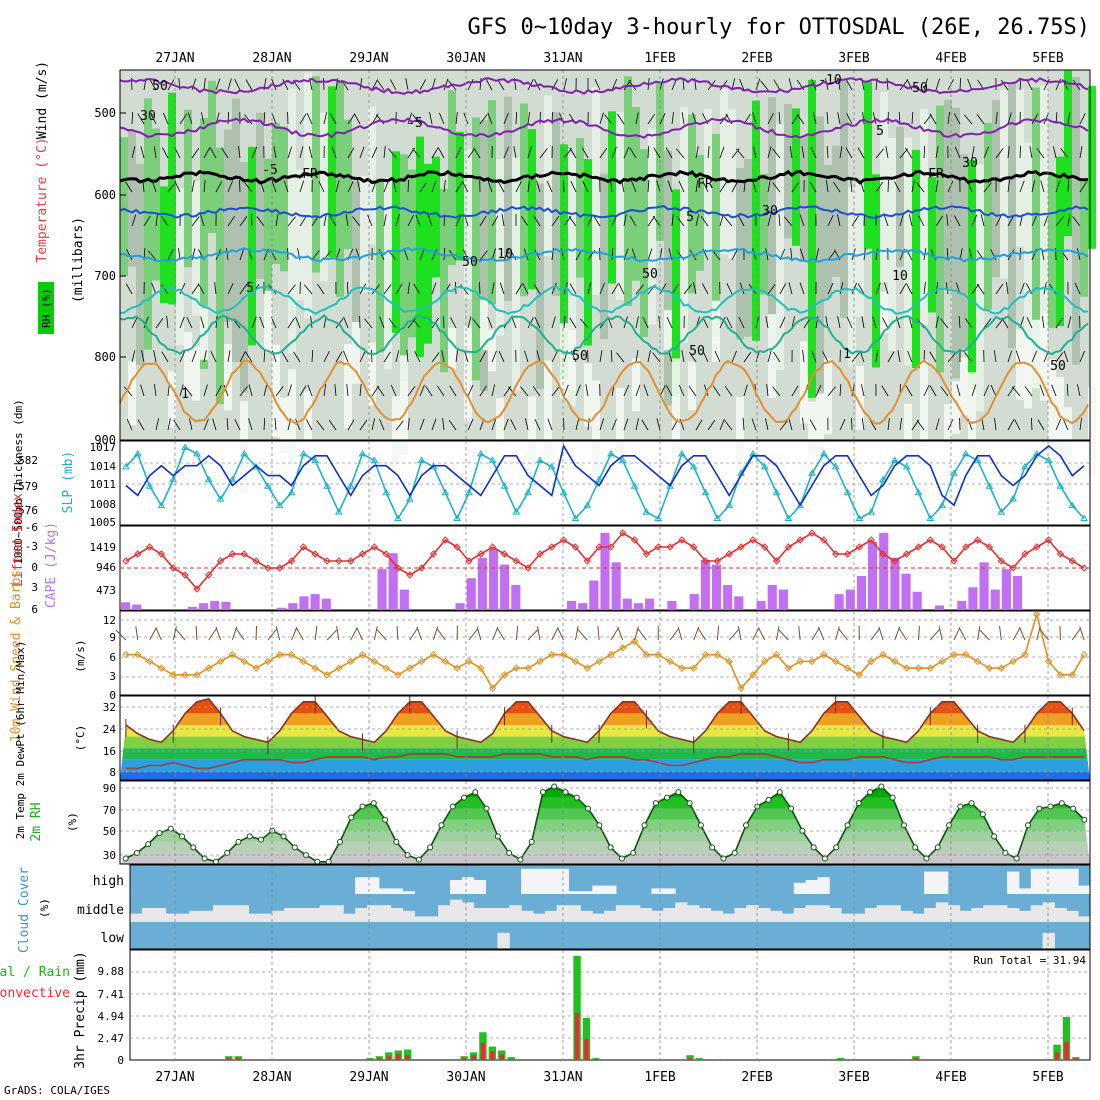 The height and width of the screenshot is (1100, 1100). I want to click on wind-speed-line, so click(605, 650).